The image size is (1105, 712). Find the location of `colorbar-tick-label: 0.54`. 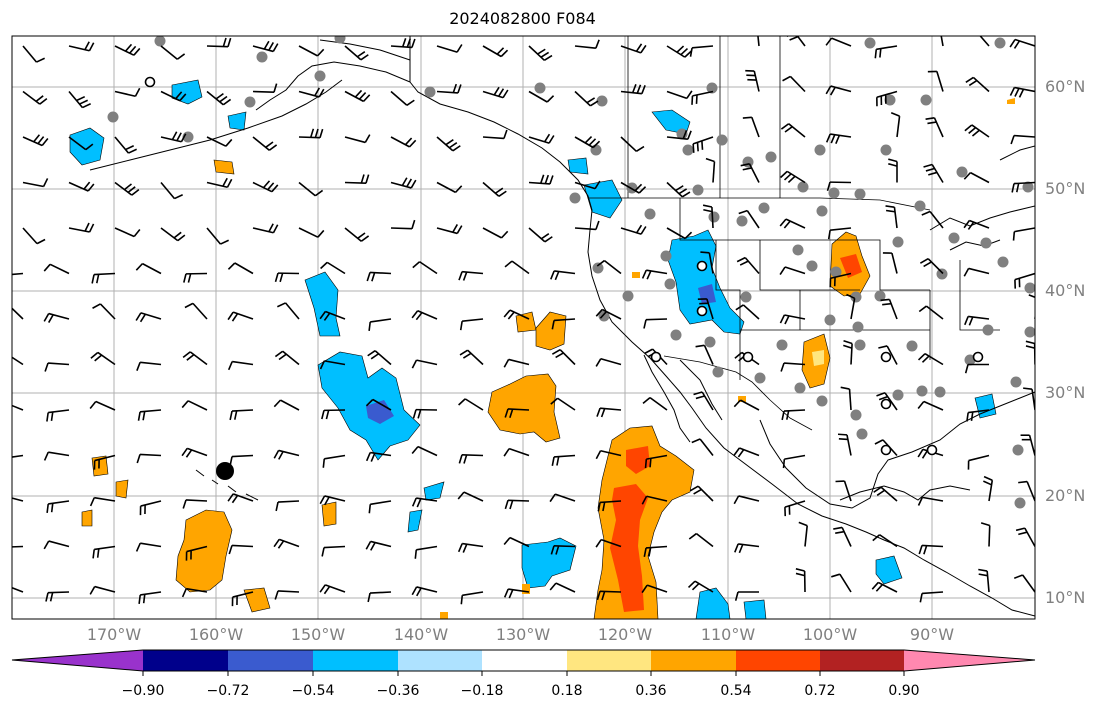

colorbar-tick-label: 0.54 is located at coordinates (736, 691).